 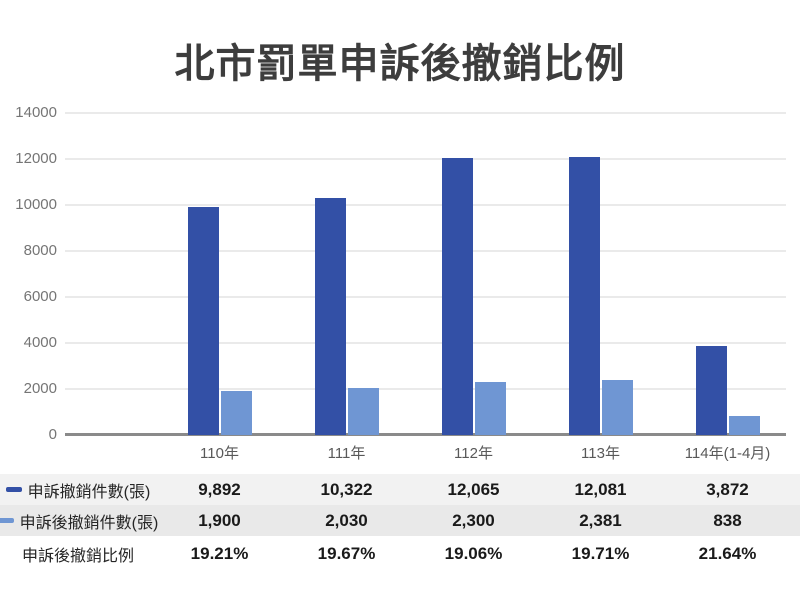 What do you see at coordinates (36, 204) in the screenshot?
I see `y-axis-tick-label: 10000` at bounding box center [36, 204].